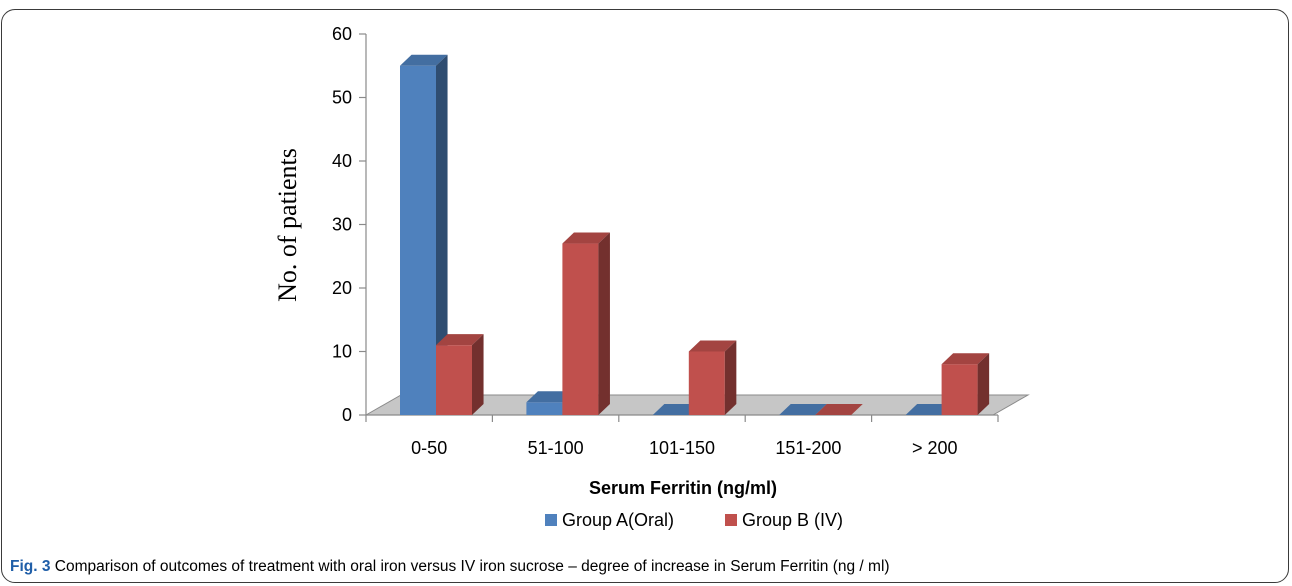 The height and width of the screenshot is (586, 1292). Describe the element at coordinates (342, 98) in the screenshot. I see `y-tick-label: 50` at that location.